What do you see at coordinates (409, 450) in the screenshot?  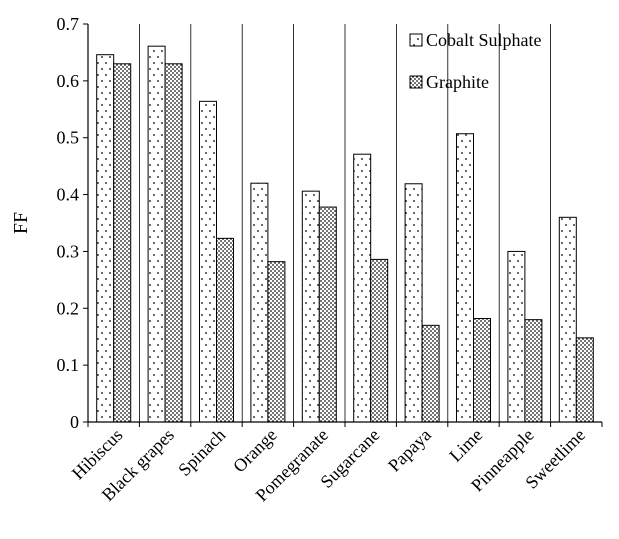 I see `x-tick-label: Papaya` at bounding box center [409, 450].